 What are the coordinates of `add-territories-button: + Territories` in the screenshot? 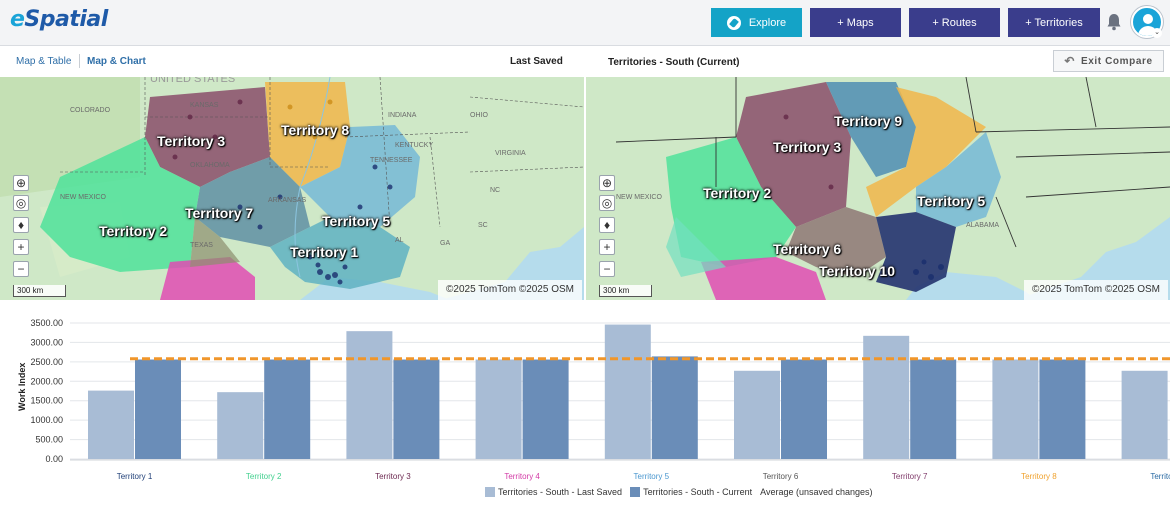 It's located at (1054, 22).